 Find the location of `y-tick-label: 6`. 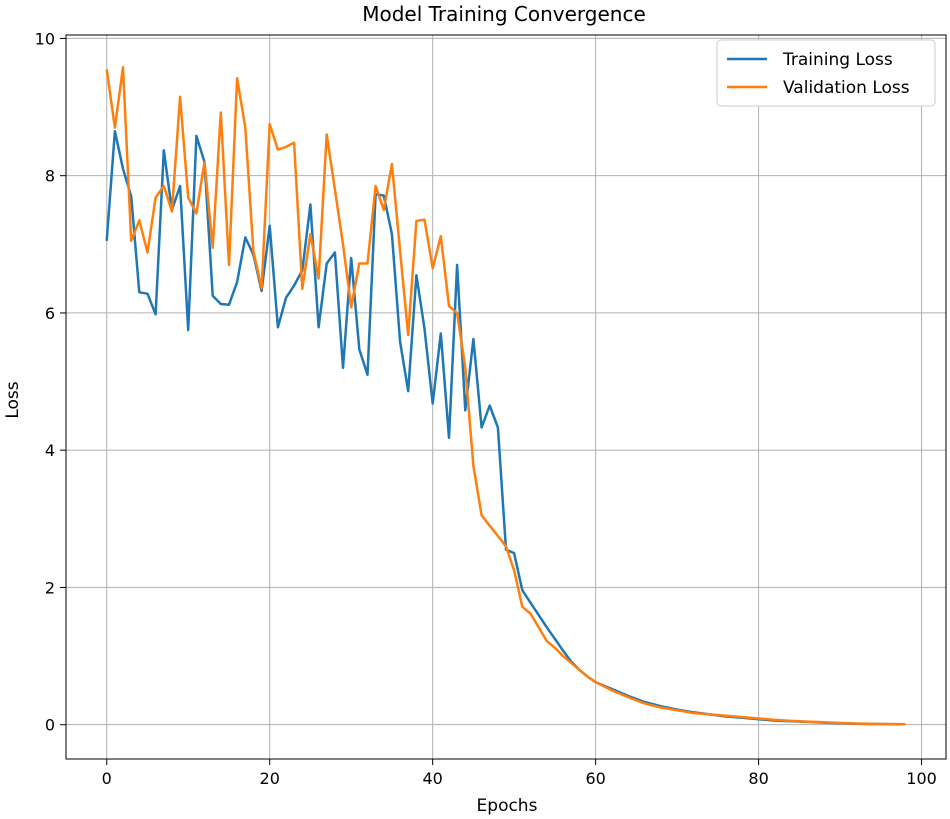

y-tick-label: 6 is located at coordinates (50, 313).